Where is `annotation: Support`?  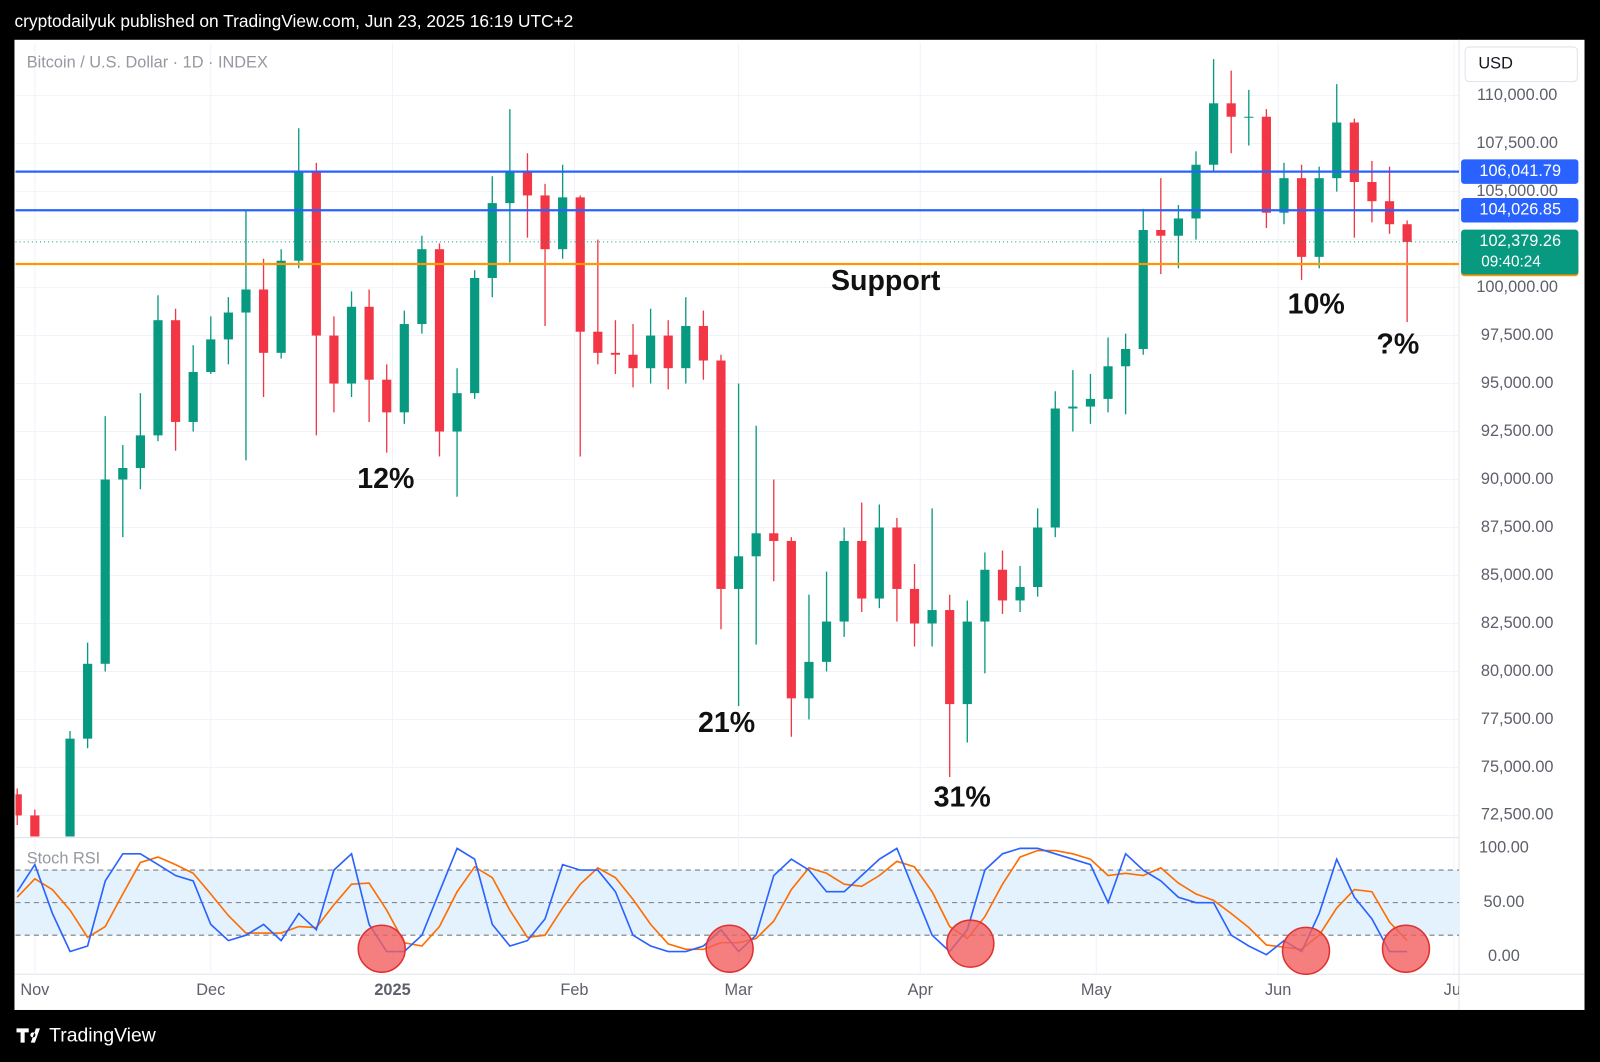 annotation: Support is located at coordinates (886, 281).